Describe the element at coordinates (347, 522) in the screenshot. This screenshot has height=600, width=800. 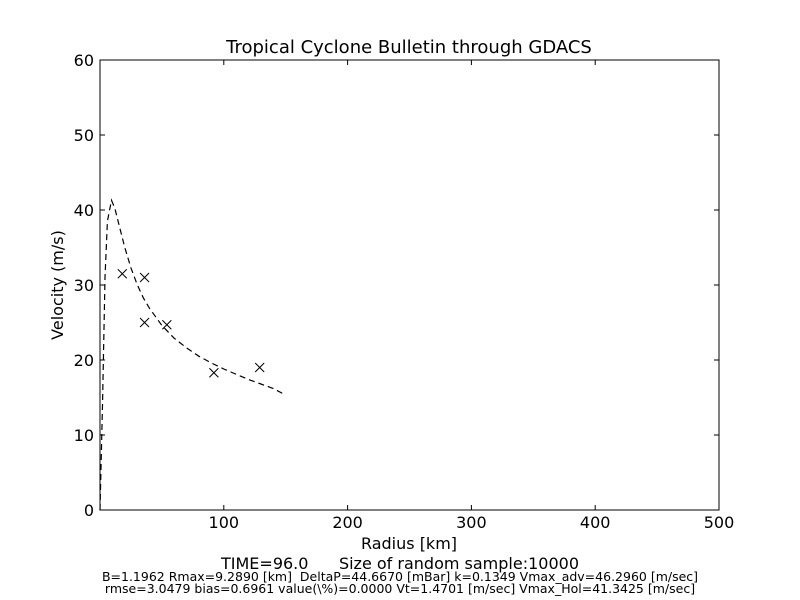
I see `x-tick-label: 200` at that location.